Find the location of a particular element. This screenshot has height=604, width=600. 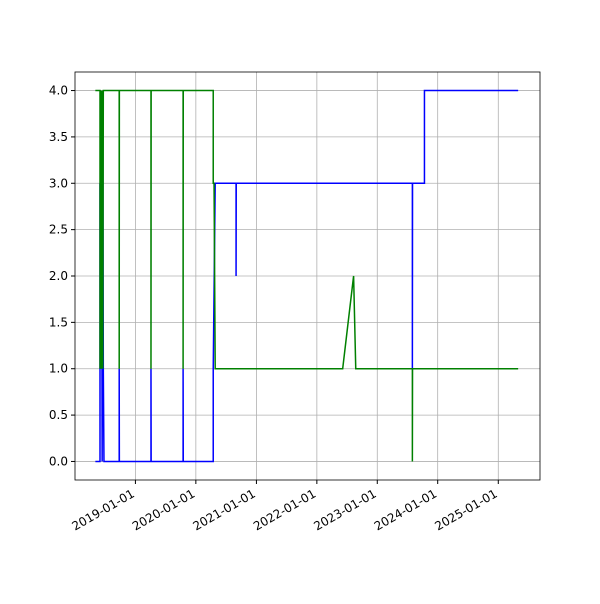

x-tick-label: 2020-01-01 is located at coordinates (163, 509).